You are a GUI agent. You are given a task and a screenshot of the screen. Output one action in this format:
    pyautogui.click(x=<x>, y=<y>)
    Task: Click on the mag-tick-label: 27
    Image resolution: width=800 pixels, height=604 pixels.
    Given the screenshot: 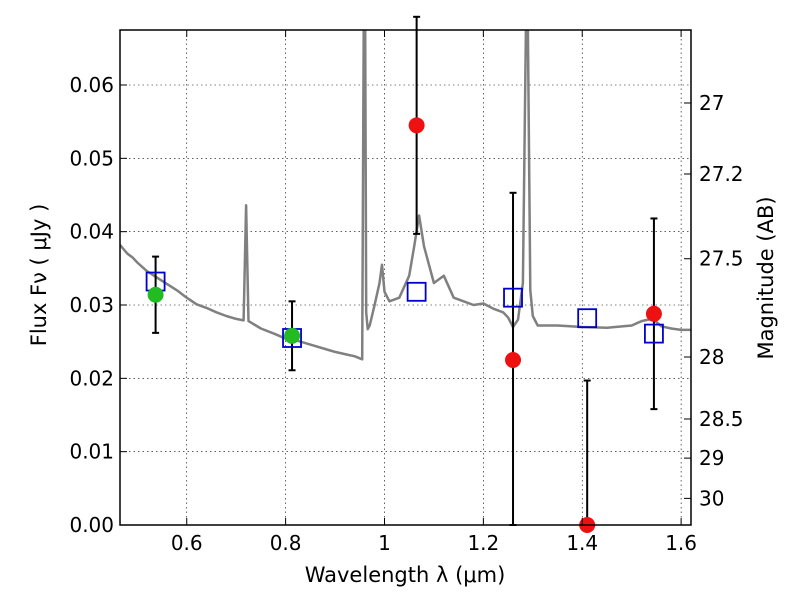 What is the action you would take?
    pyautogui.click(x=711, y=103)
    